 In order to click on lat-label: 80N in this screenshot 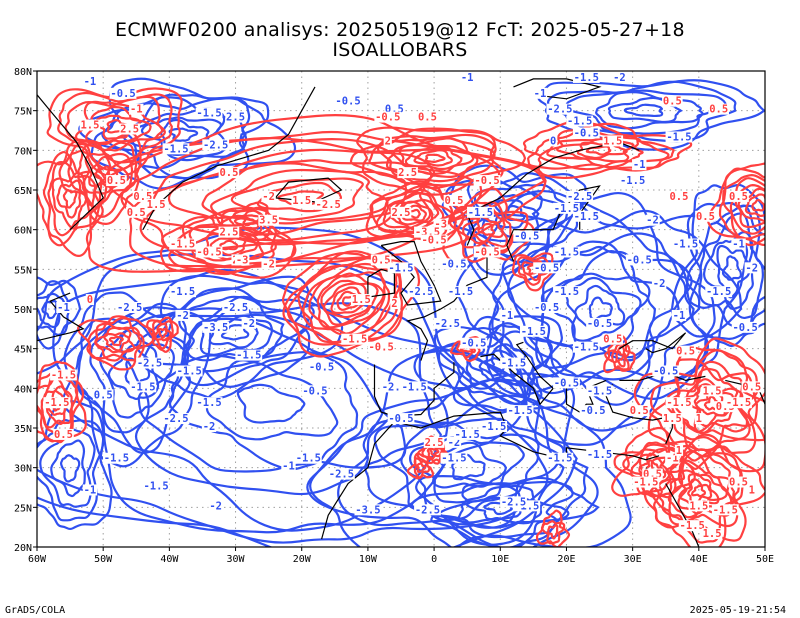, I will do `click(23, 72)`.